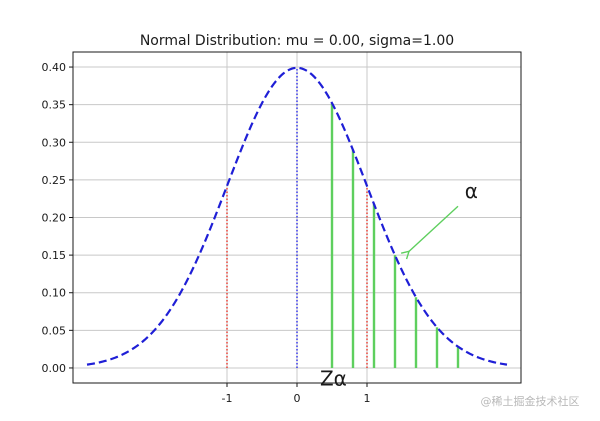 The height and width of the screenshot is (421, 600). Describe the element at coordinates (54, 180) in the screenshot. I see `y-tick-label: 0.25` at that location.